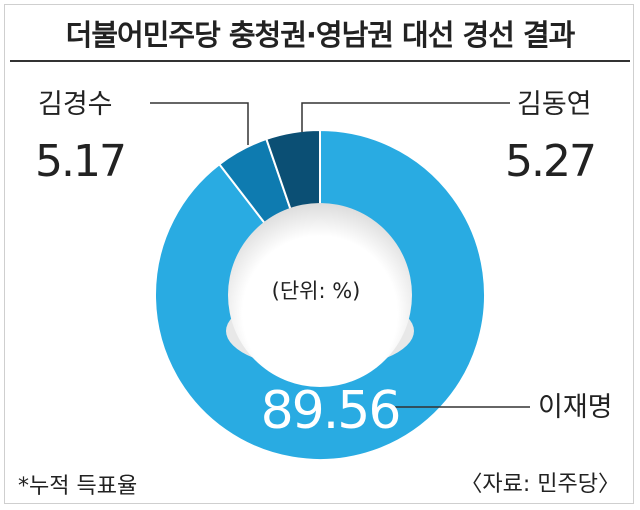 This screenshot has height=510, width=640. I want to click on slice-label-kimks: 김경수, so click(75, 104).